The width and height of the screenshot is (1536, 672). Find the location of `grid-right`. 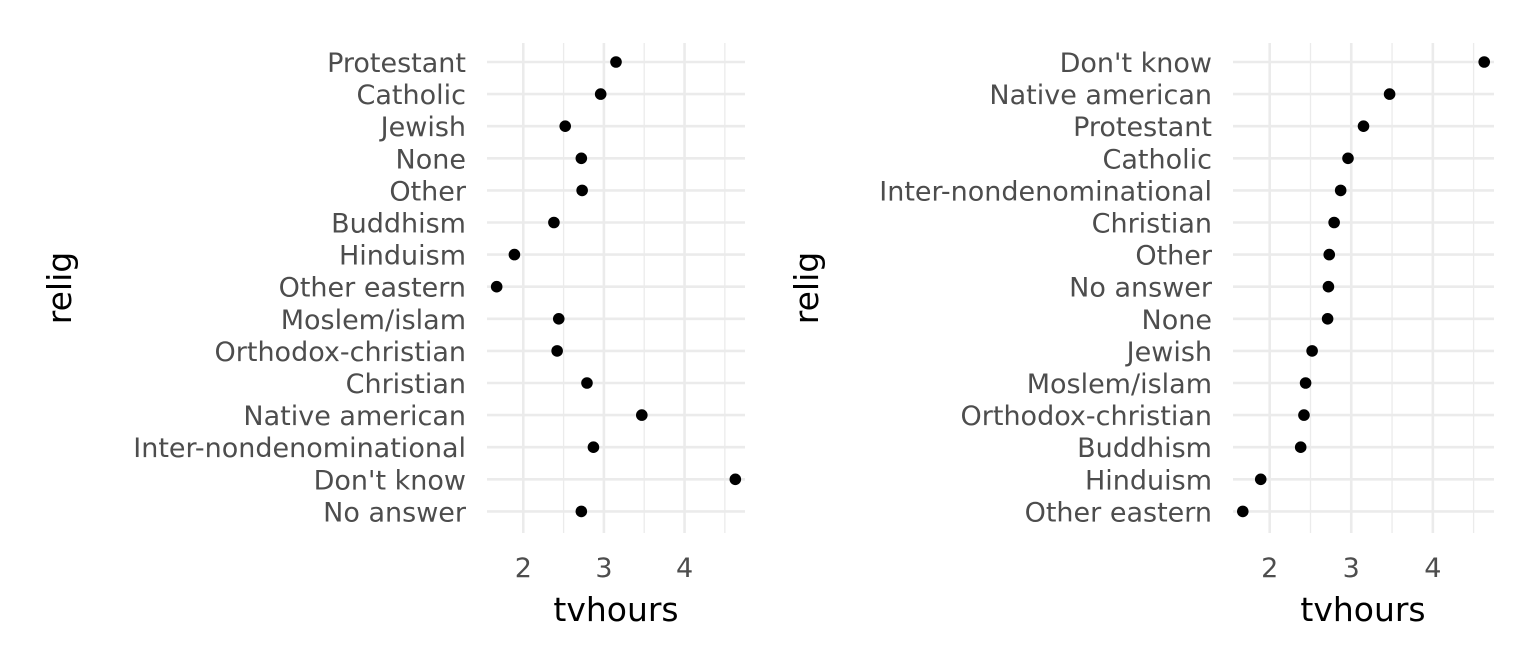

grid-right is located at coordinates (1363, 288).